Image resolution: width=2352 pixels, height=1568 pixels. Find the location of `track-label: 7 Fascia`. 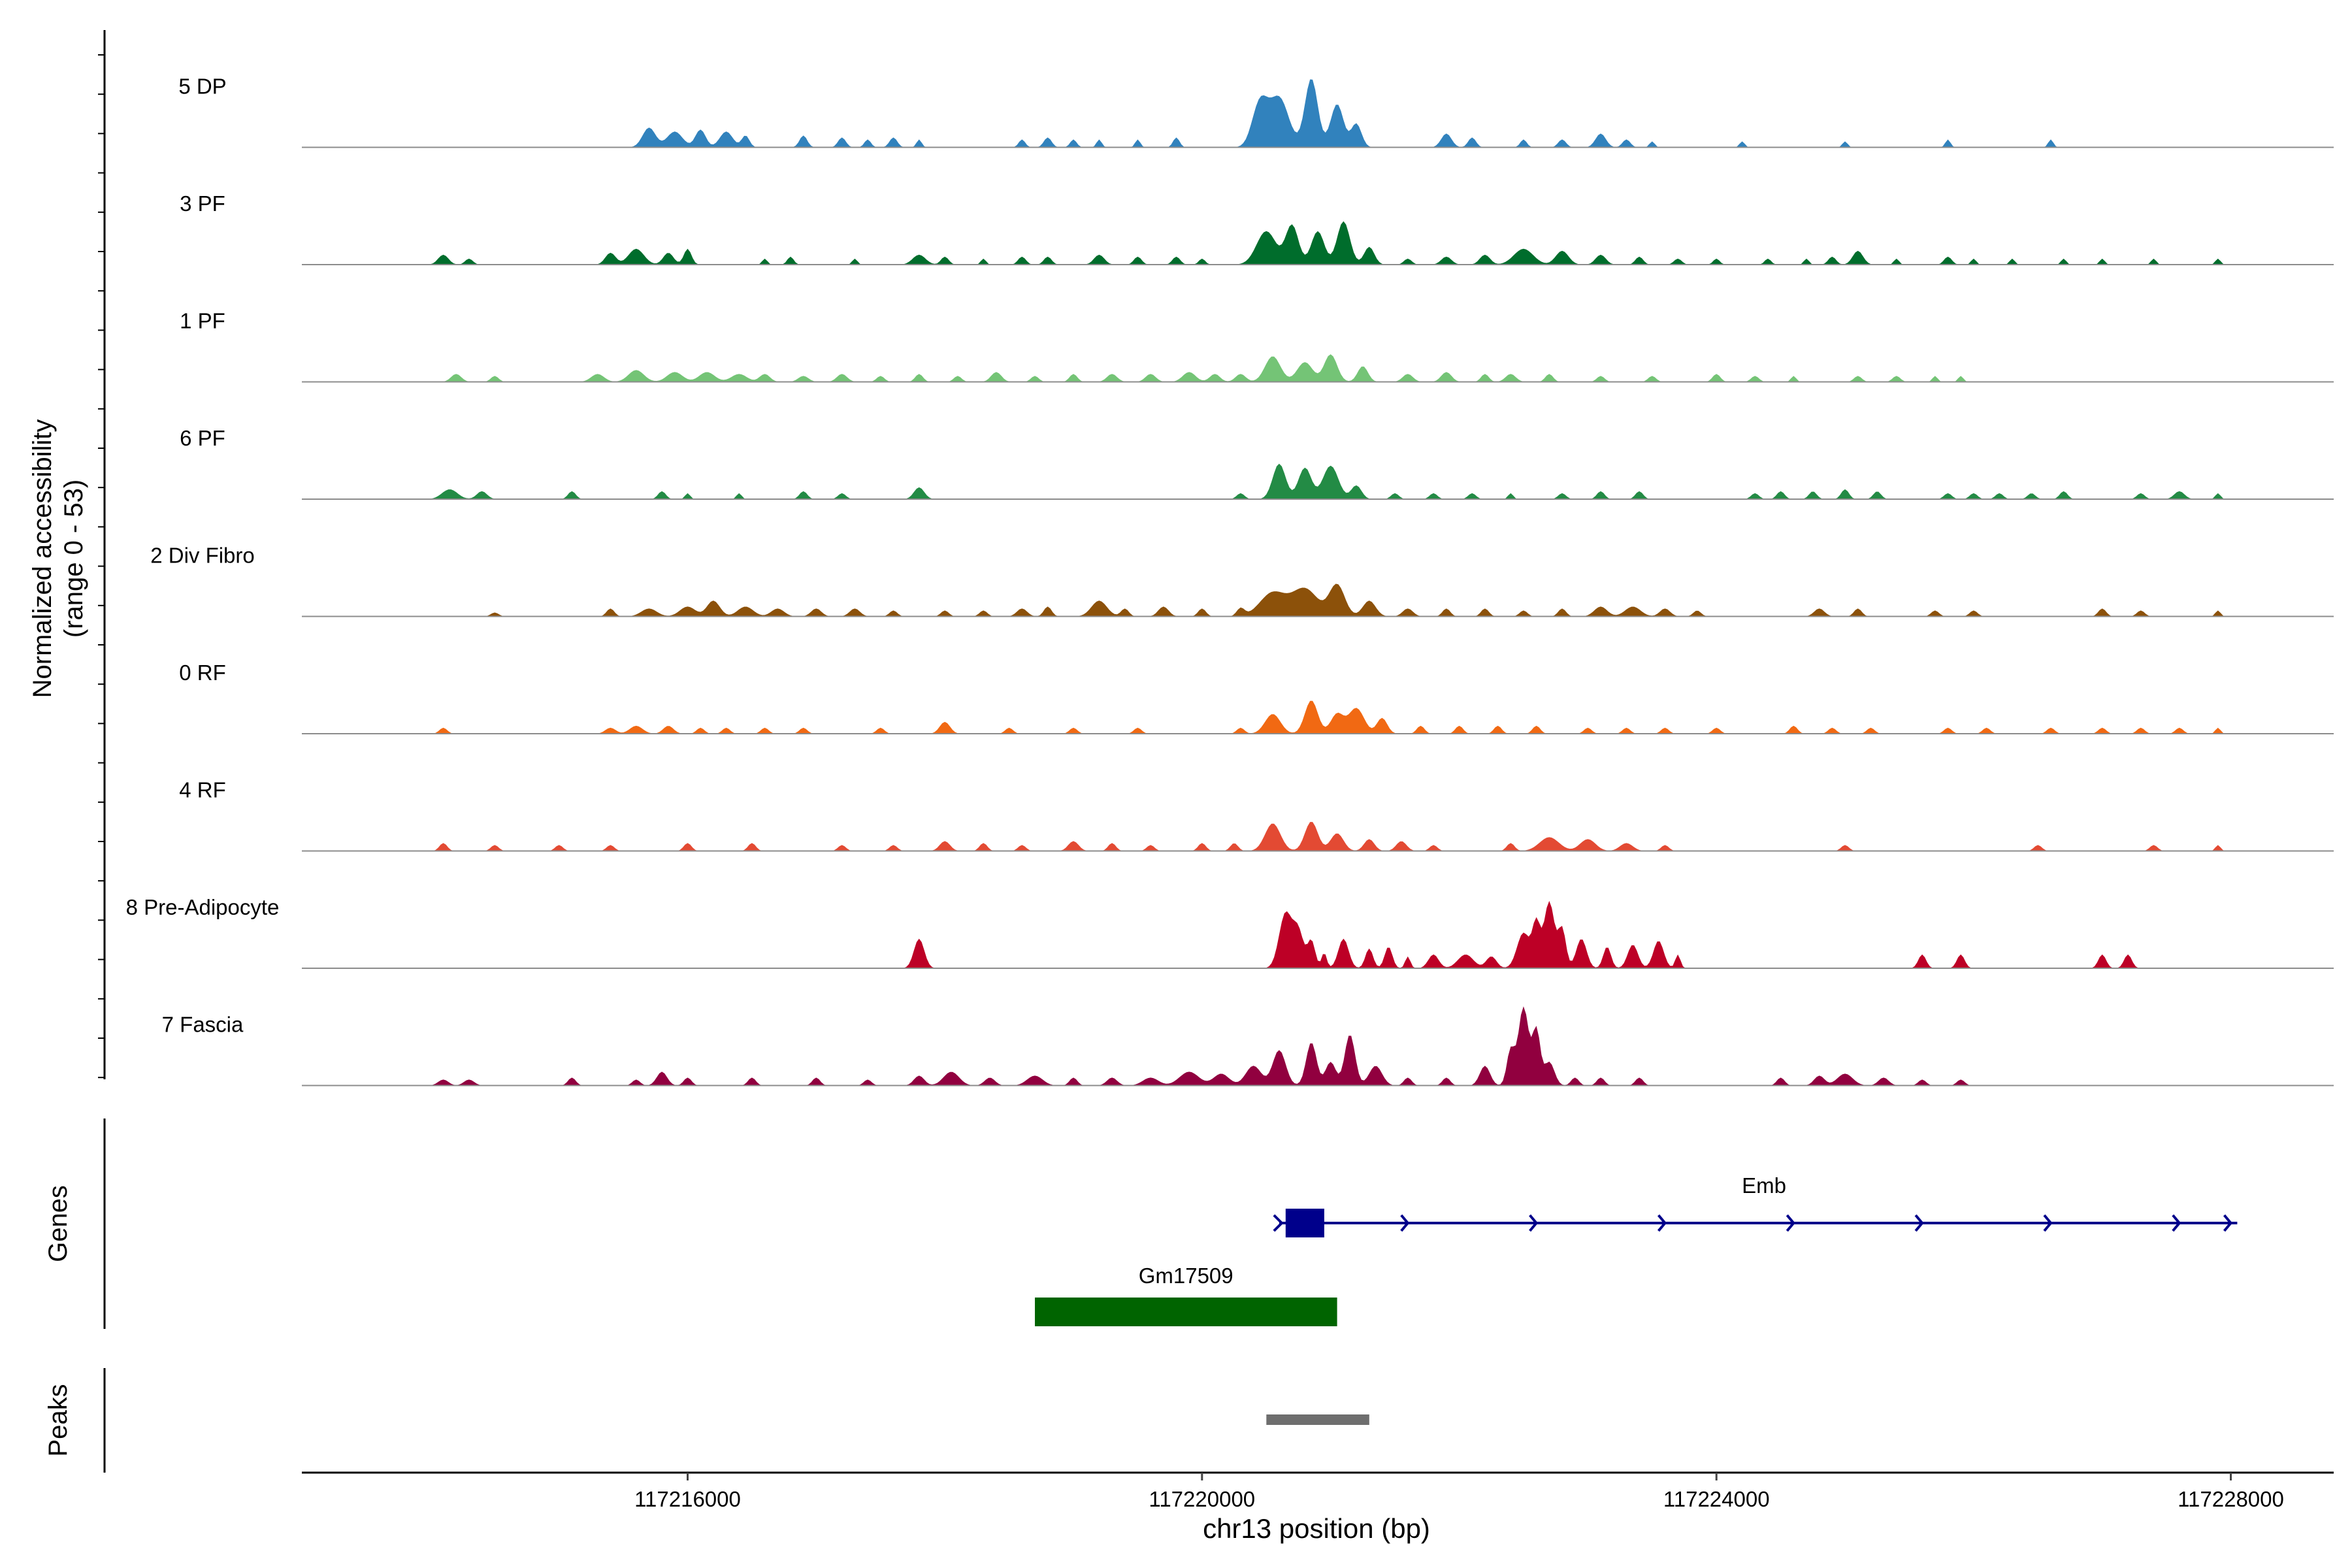

track-label: 7 Fascia is located at coordinates (203, 1025).